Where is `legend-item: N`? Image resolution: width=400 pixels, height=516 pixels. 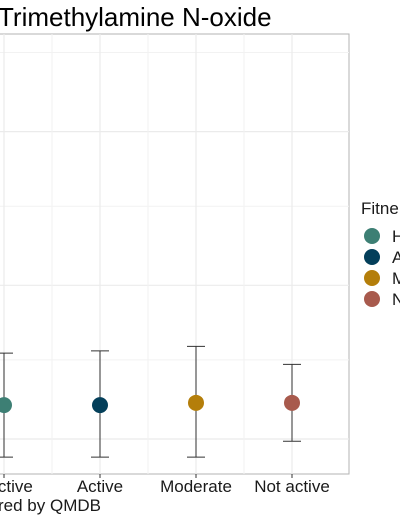
legend-item: N is located at coordinates (382, 299).